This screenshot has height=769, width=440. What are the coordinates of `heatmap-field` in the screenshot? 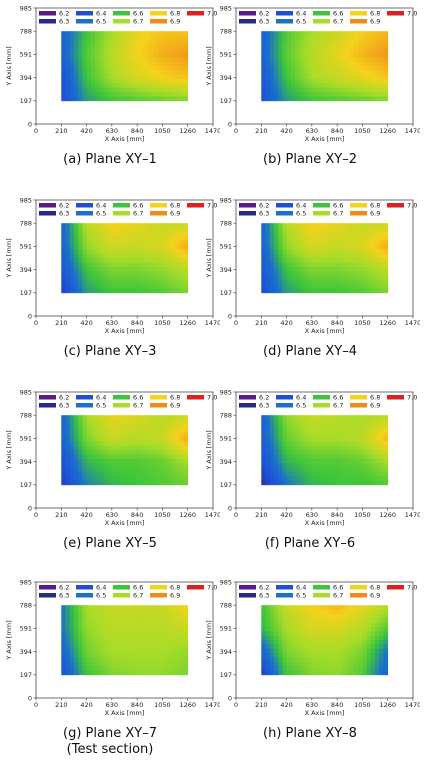 It's located at (125, 640).